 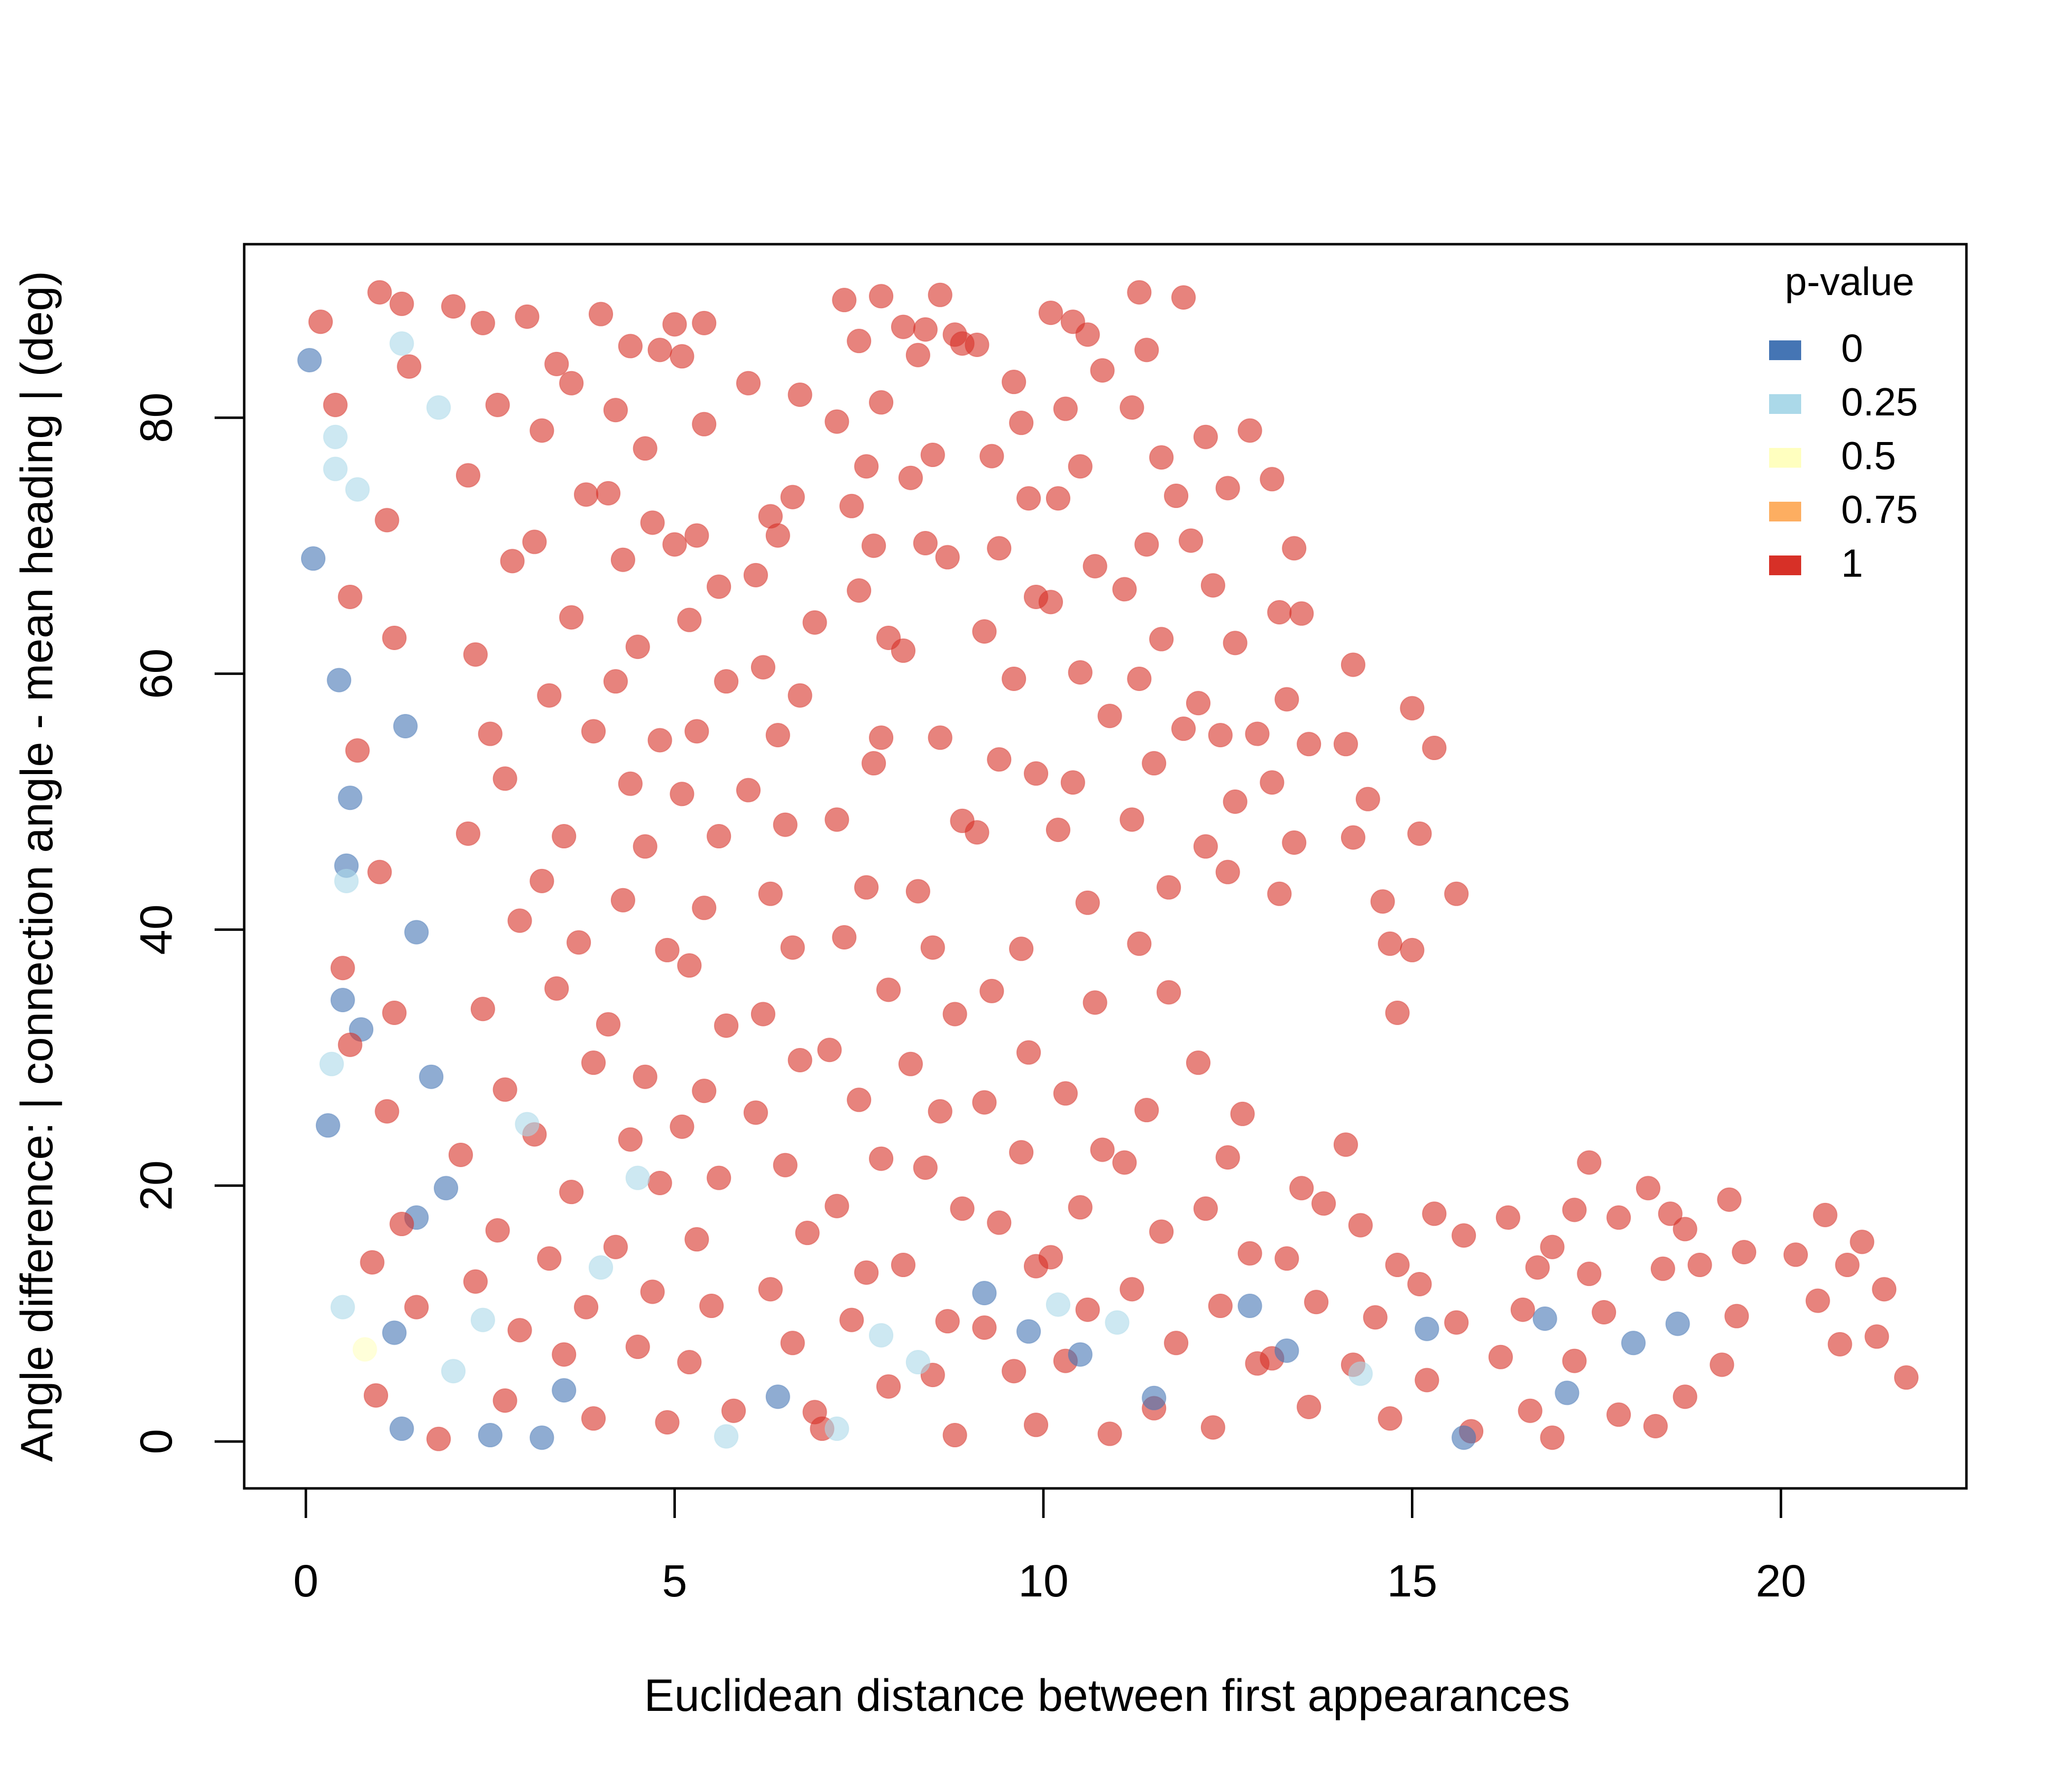 I want to click on legend-label: 0.25, so click(x=1880, y=402).